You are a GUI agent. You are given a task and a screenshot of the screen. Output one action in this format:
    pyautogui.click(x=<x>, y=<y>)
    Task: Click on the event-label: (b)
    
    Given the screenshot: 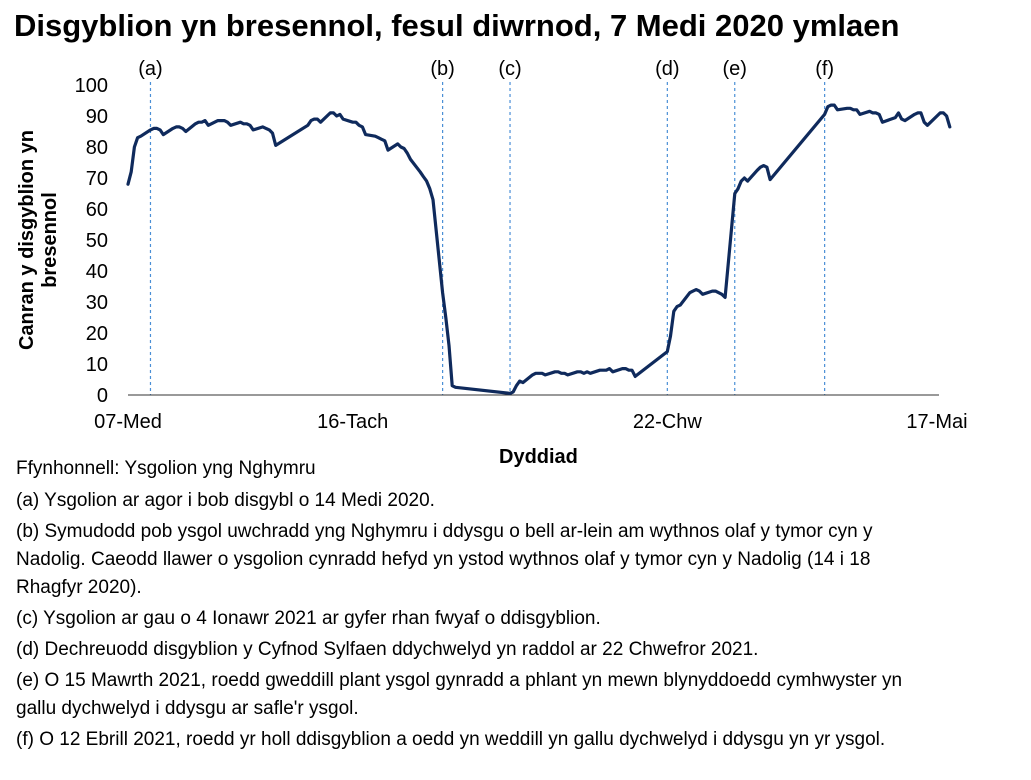 What is the action you would take?
    pyautogui.click(x=442, y=69)
    